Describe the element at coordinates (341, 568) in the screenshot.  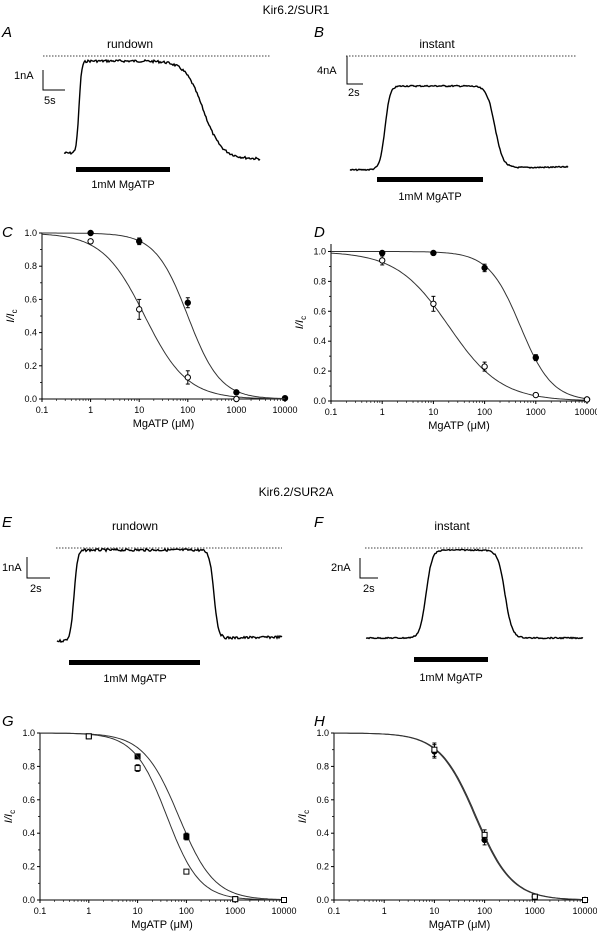
I see `trace-f-amp: 2nA` at that location.